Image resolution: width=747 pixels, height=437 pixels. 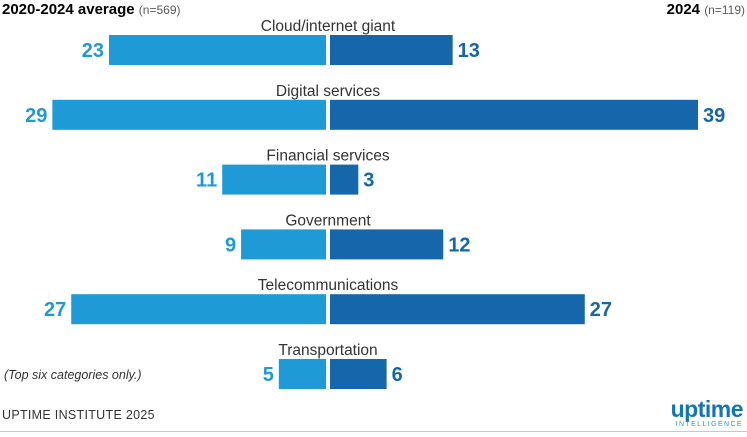 What do you see at coordinates (683, 9) in the screenshot?
I see `right-series-title: 2024` at bounding box center [683, 9].